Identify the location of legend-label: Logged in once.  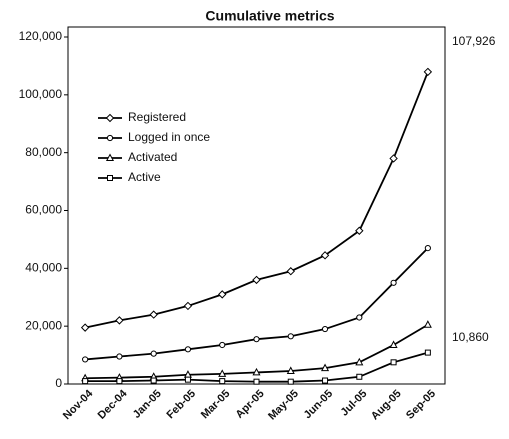
(169, 137).